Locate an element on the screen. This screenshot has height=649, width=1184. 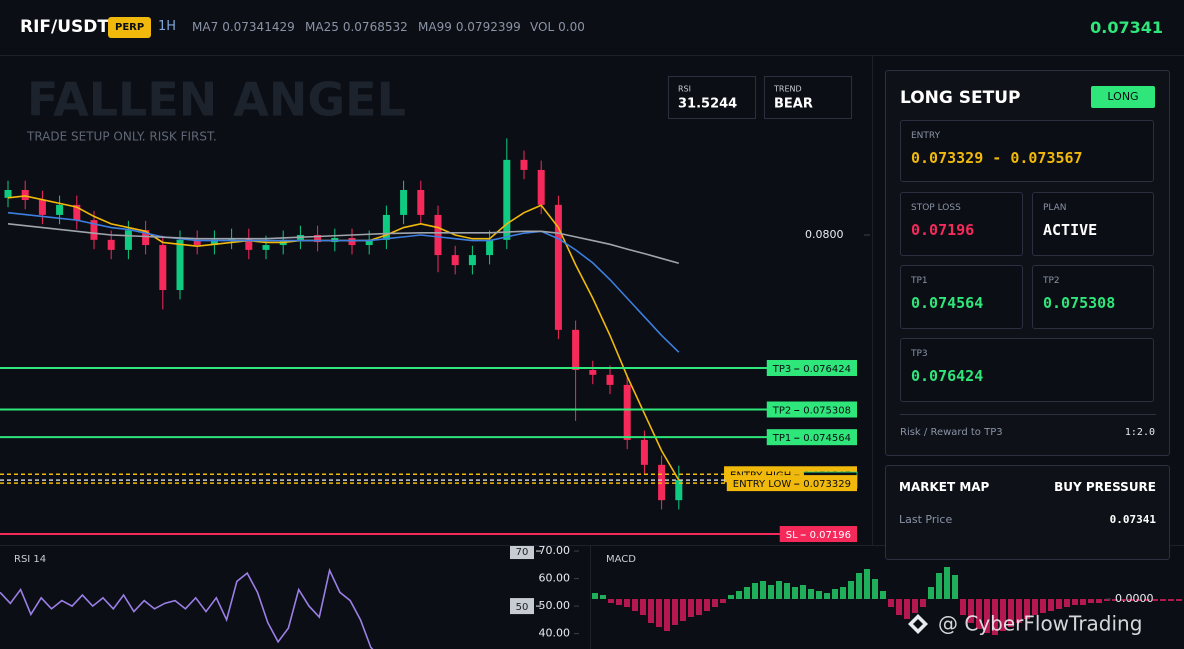
cell-value: ACTIVE is located at coordinates (1070, 230).